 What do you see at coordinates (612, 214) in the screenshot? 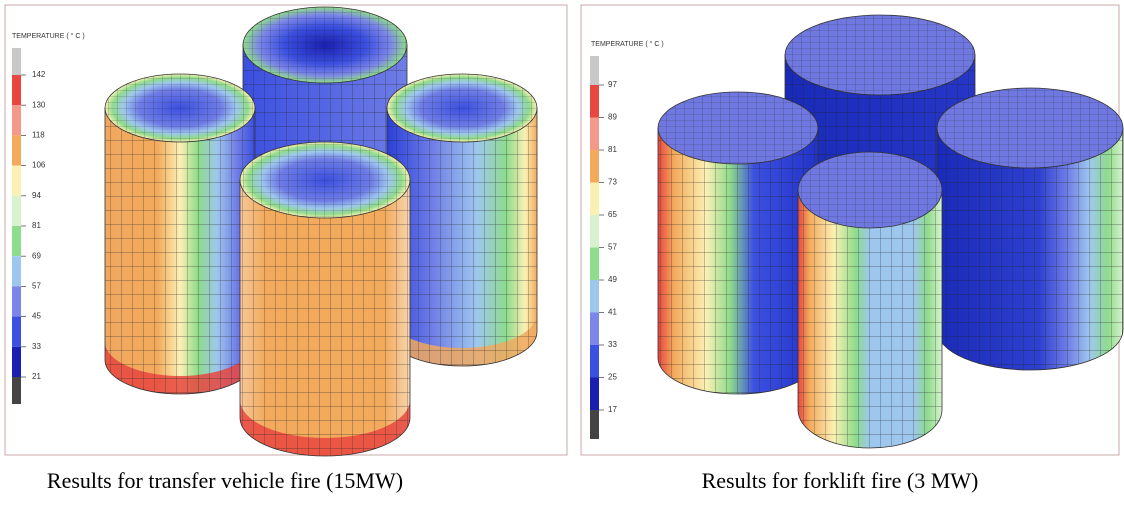
I see `legend-label: 65` at bounding box center [612, 214].